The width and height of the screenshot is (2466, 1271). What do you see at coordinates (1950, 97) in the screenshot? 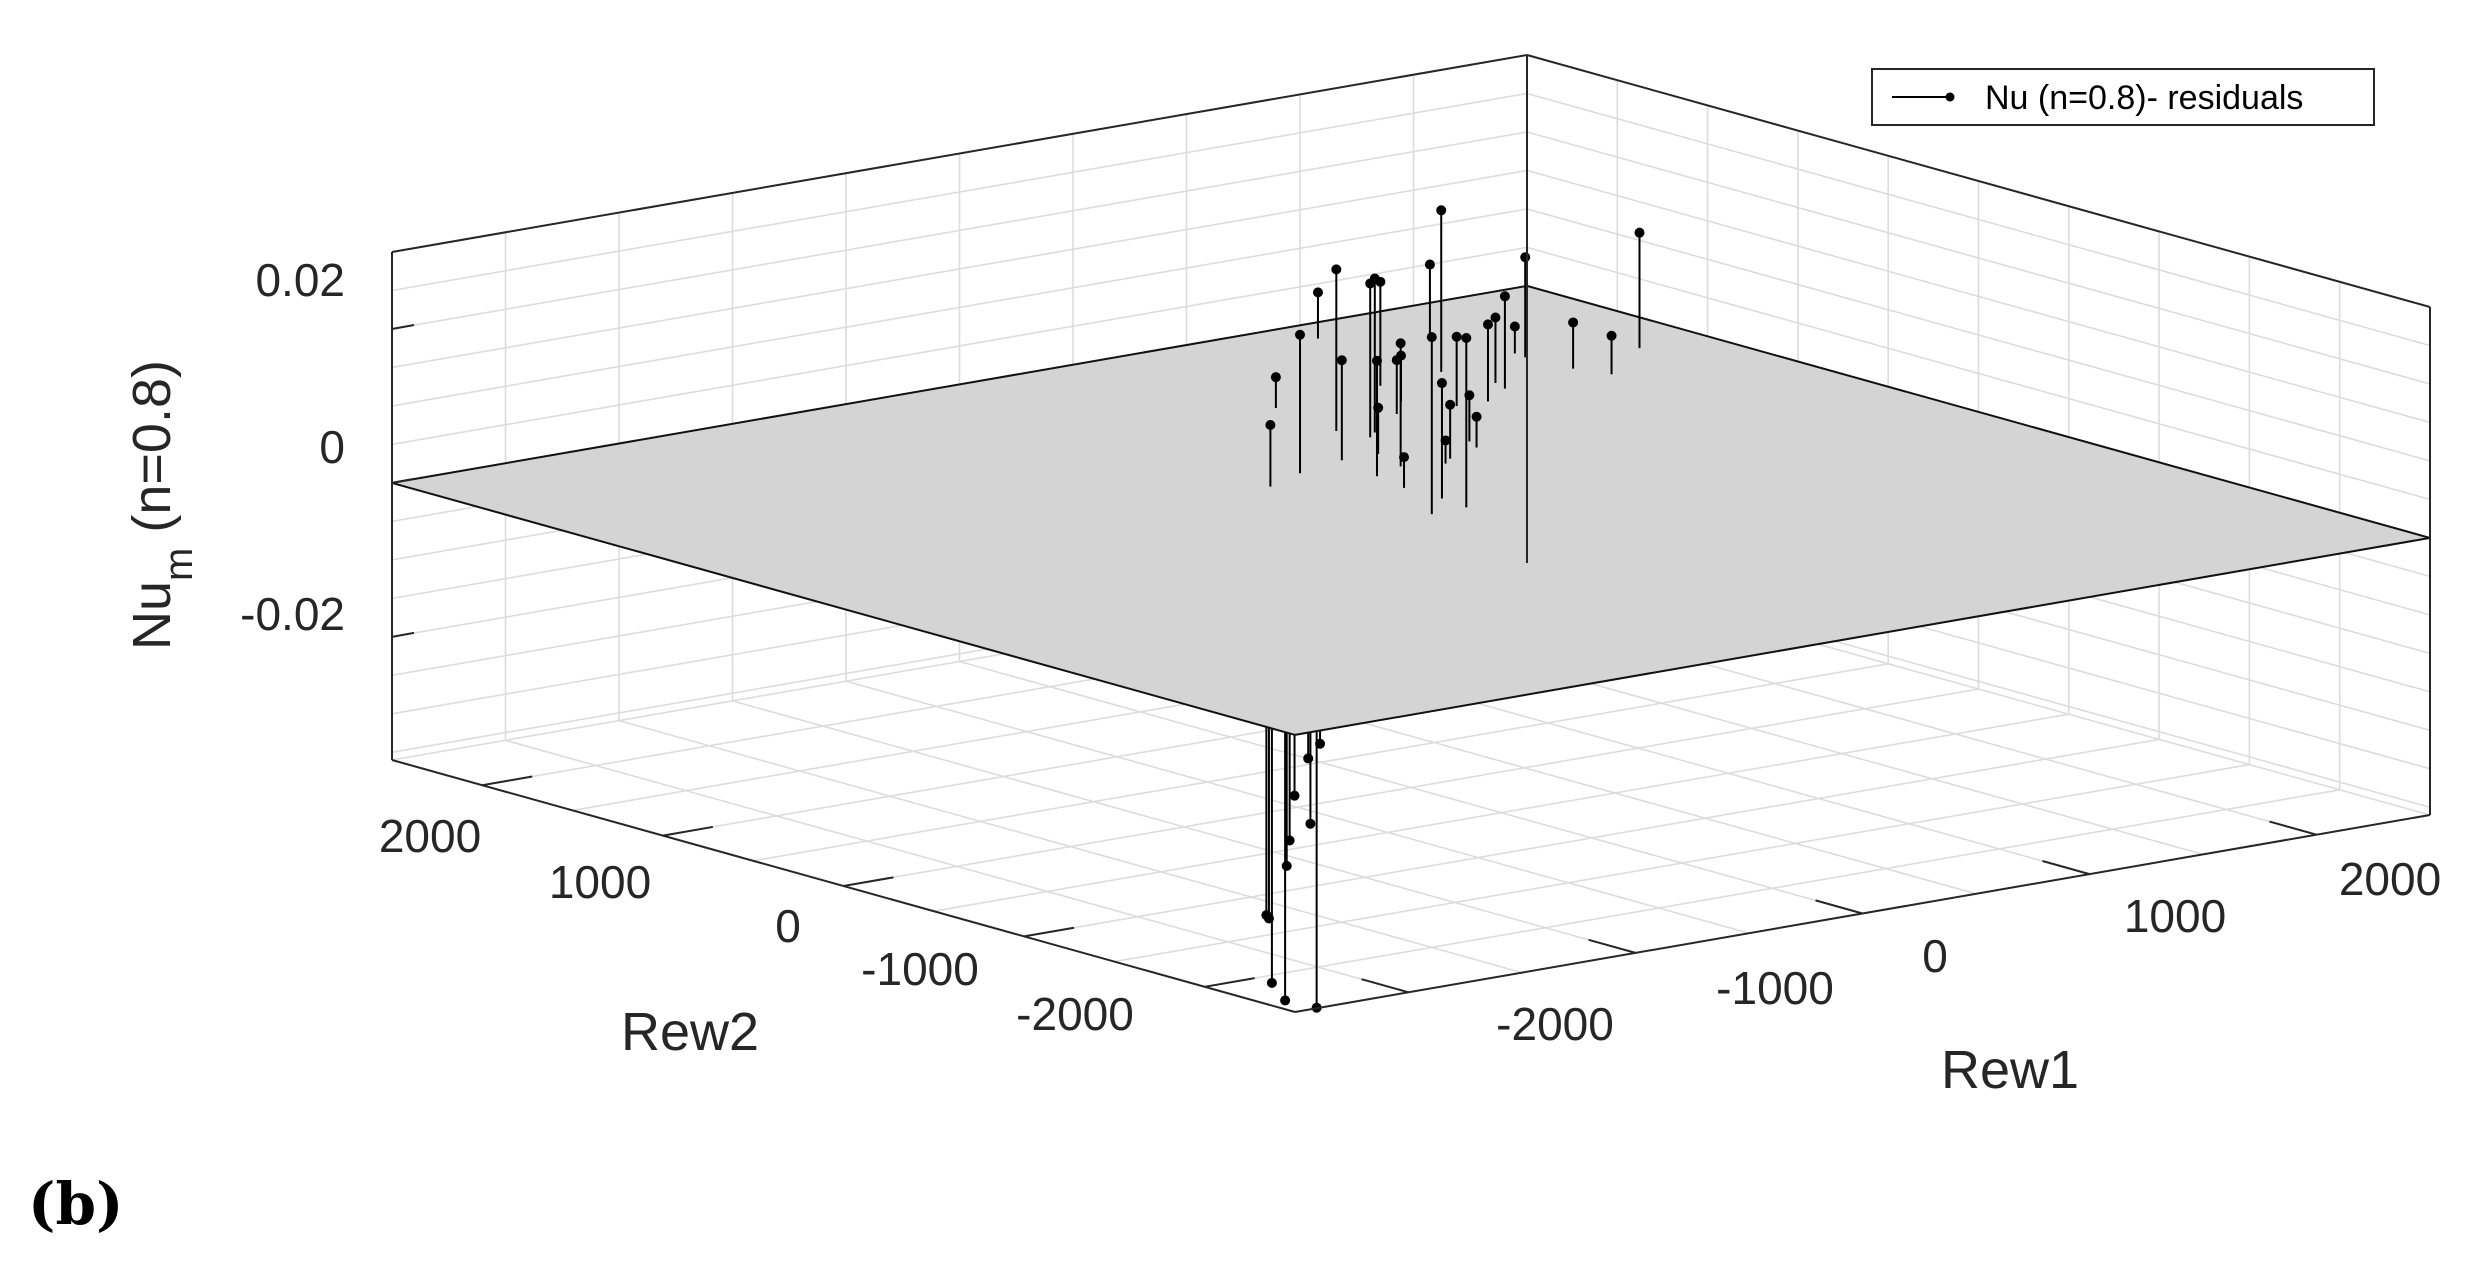
I see `legend-marker-sample` at bounding box center [1950, 97].